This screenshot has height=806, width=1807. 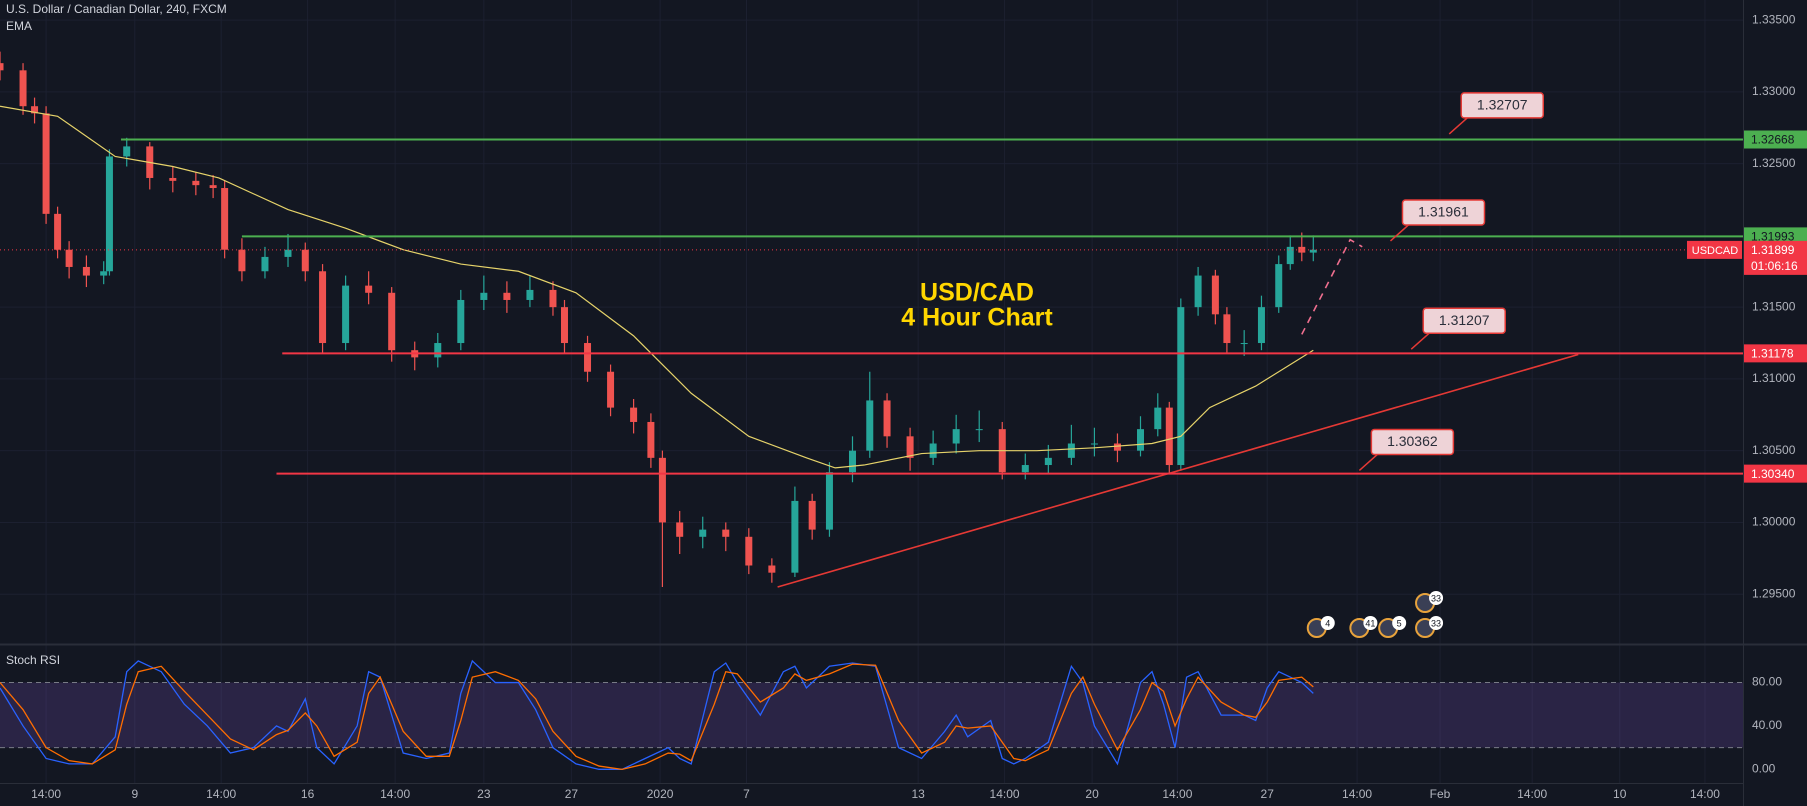 I want to click on chart-header-title: U.S. Dollar / Canadian Dollar, 240, FXCM, so click(x=116, y=9).